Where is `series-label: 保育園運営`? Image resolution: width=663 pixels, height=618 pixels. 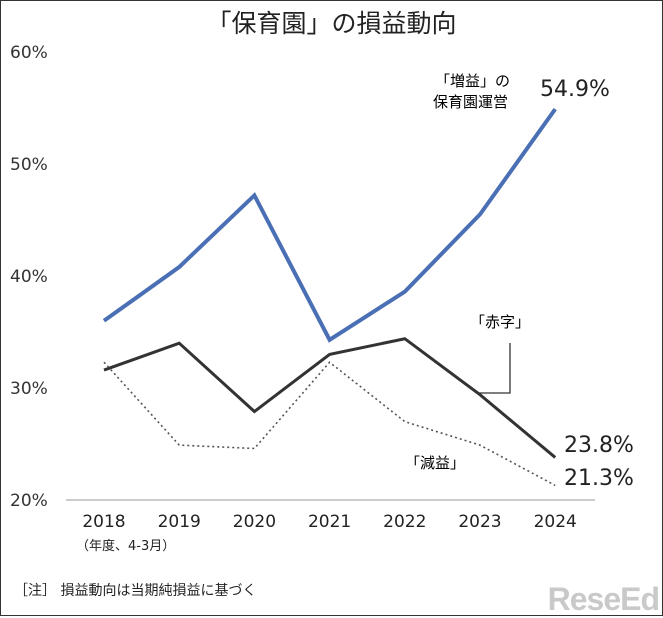 series-label: 保育園運営 is located at coordinates (470, 102).